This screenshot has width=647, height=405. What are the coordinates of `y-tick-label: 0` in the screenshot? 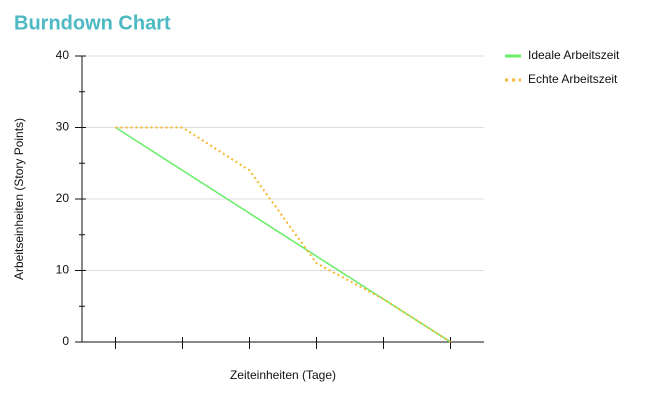 It's located at (65, 341).